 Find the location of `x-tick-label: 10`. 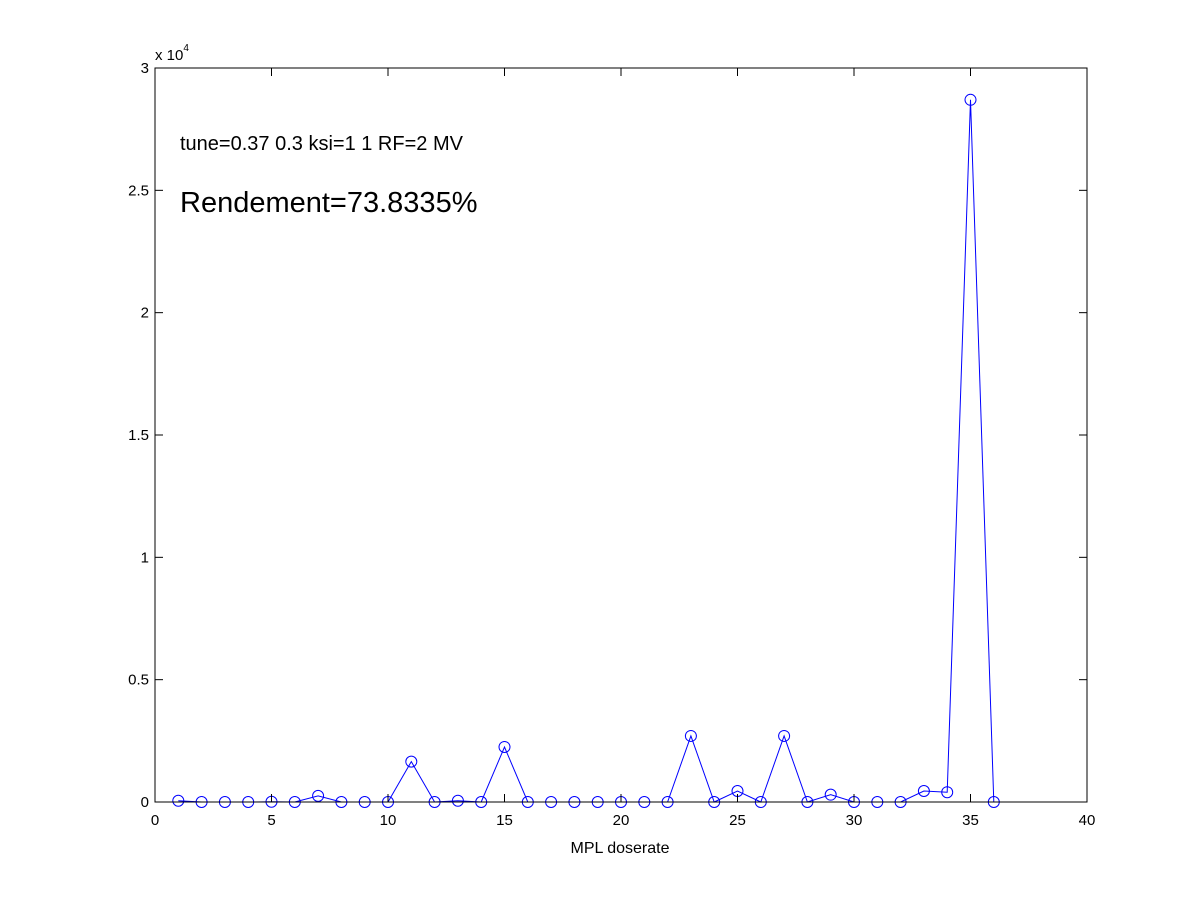

x-tick-label: 10 is located at coordinates (388, 820).